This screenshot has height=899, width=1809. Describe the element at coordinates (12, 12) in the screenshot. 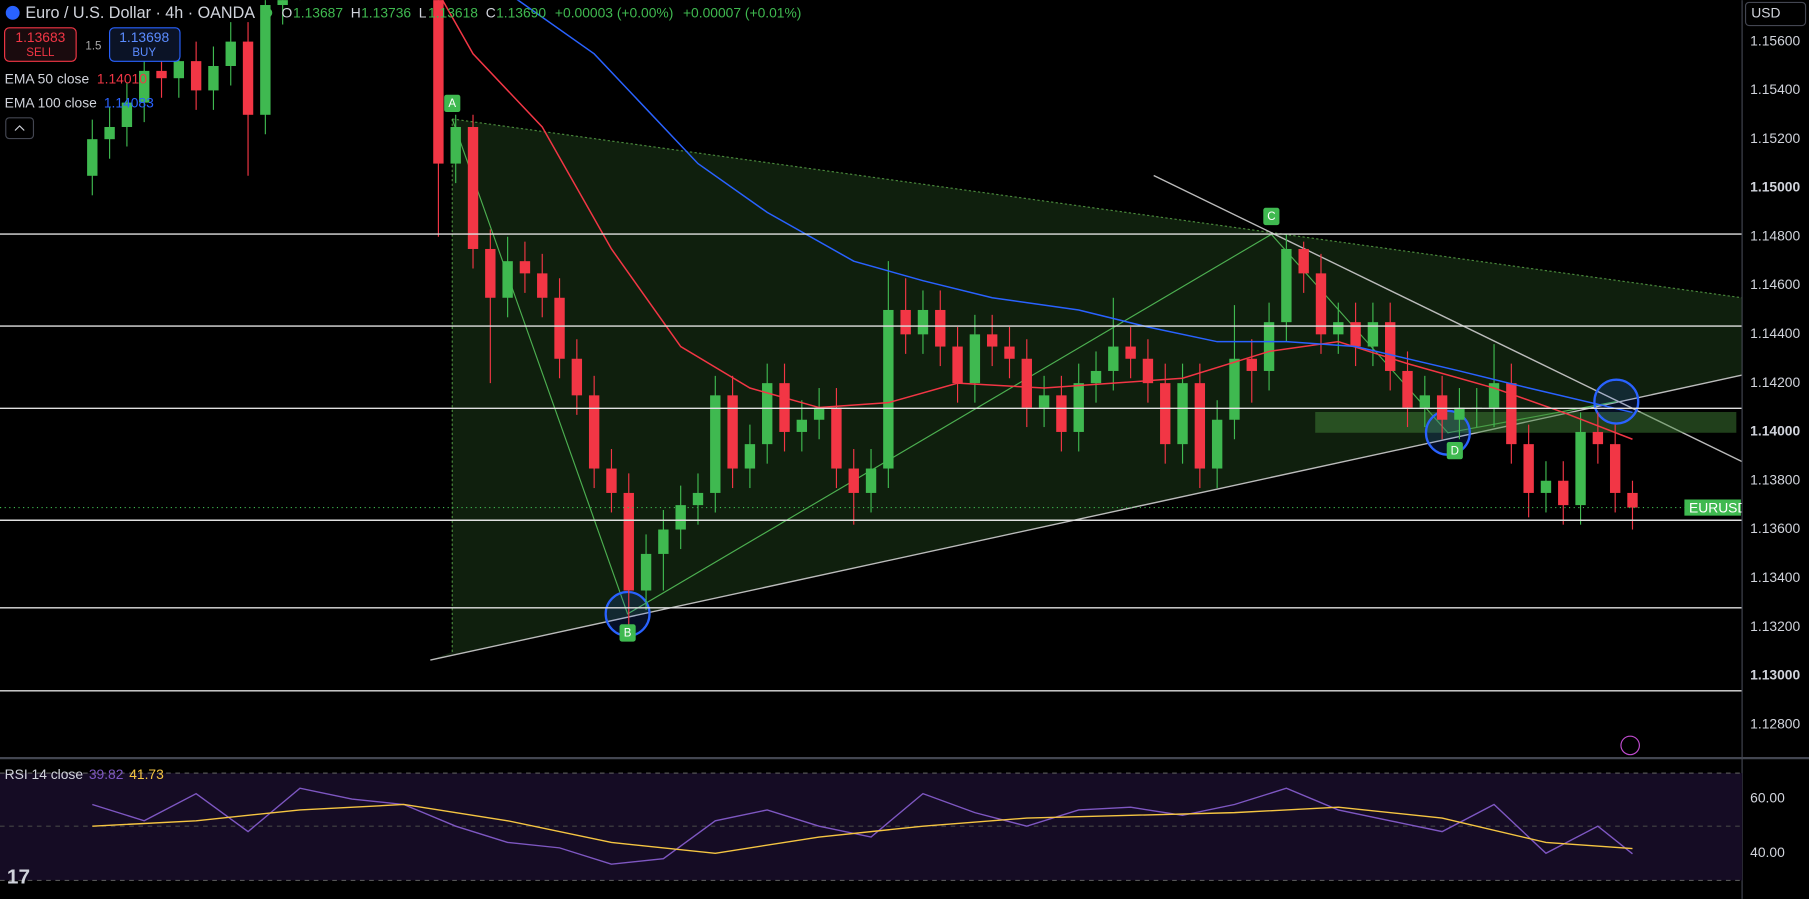

I see `flag-icon` at that location.